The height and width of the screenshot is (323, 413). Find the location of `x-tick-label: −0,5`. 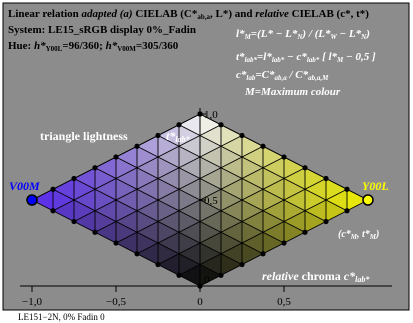

x-tick-label: −0,5 is located at coordinates (116, 302).